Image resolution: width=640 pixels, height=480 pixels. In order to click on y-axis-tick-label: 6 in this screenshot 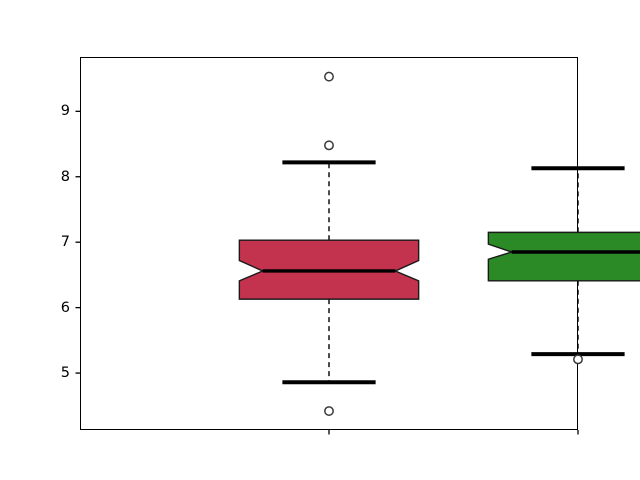, I will do `click(65, 307)`.